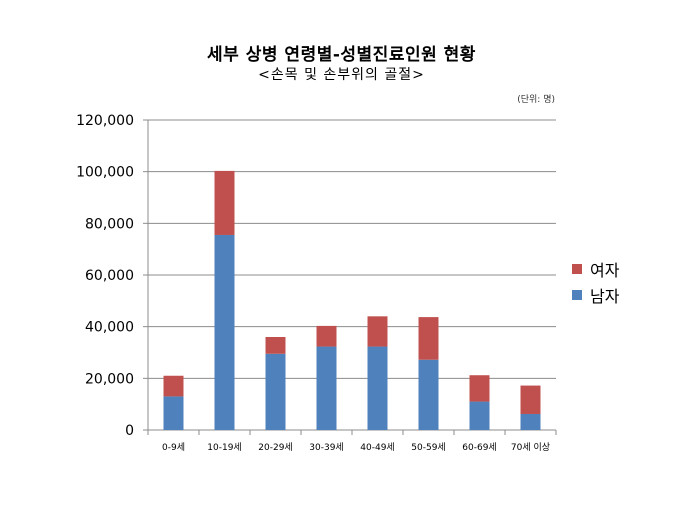 Image resolution: width=683 pixels, height=512 pixels. I want to click on legend-item-female: 여자, so click(595, 269).